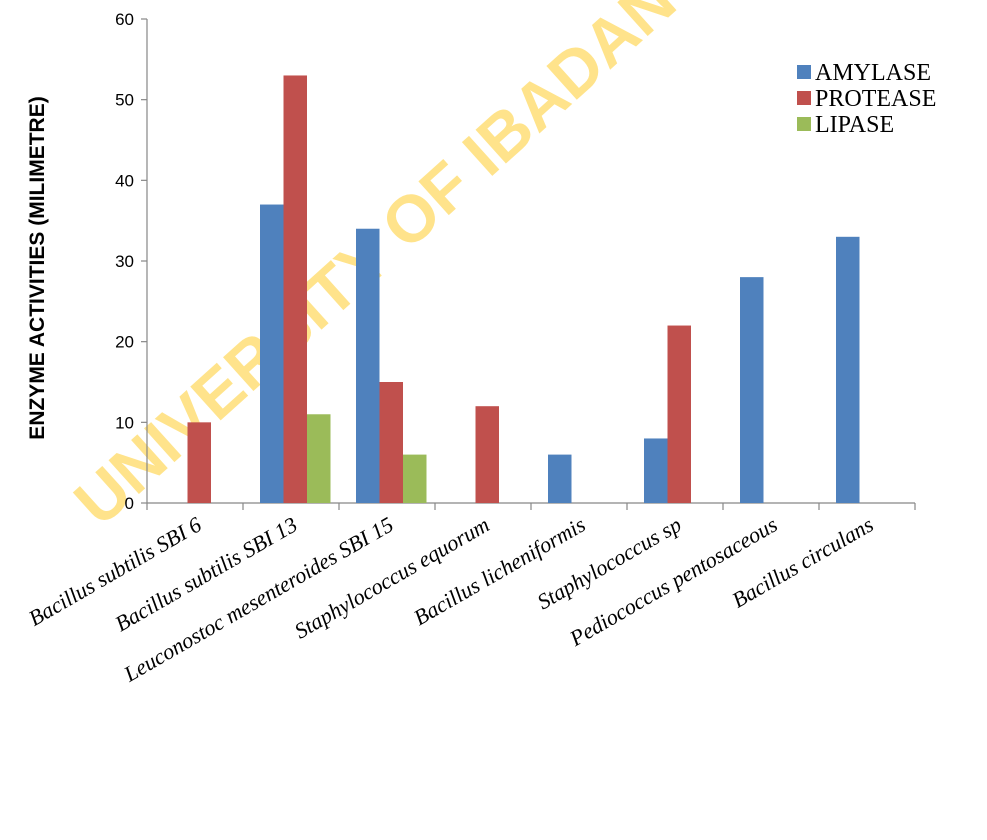  Describe the element at coordinates (124, 100) in the screenshot. I see `y-tick-label: 50` at that location.